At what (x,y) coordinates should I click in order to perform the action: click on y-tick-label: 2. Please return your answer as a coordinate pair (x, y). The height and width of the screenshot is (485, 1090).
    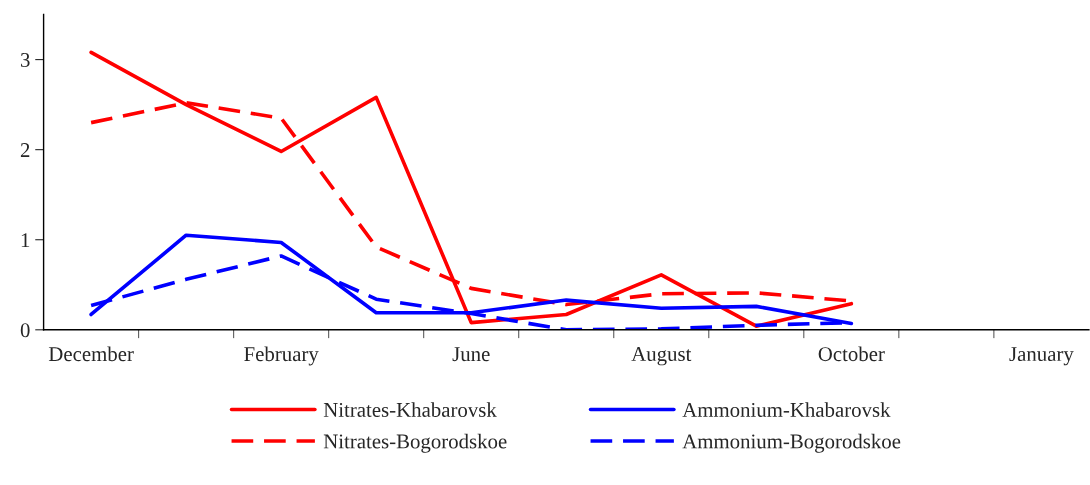
    Looking at the image, I should click on (25, 150).